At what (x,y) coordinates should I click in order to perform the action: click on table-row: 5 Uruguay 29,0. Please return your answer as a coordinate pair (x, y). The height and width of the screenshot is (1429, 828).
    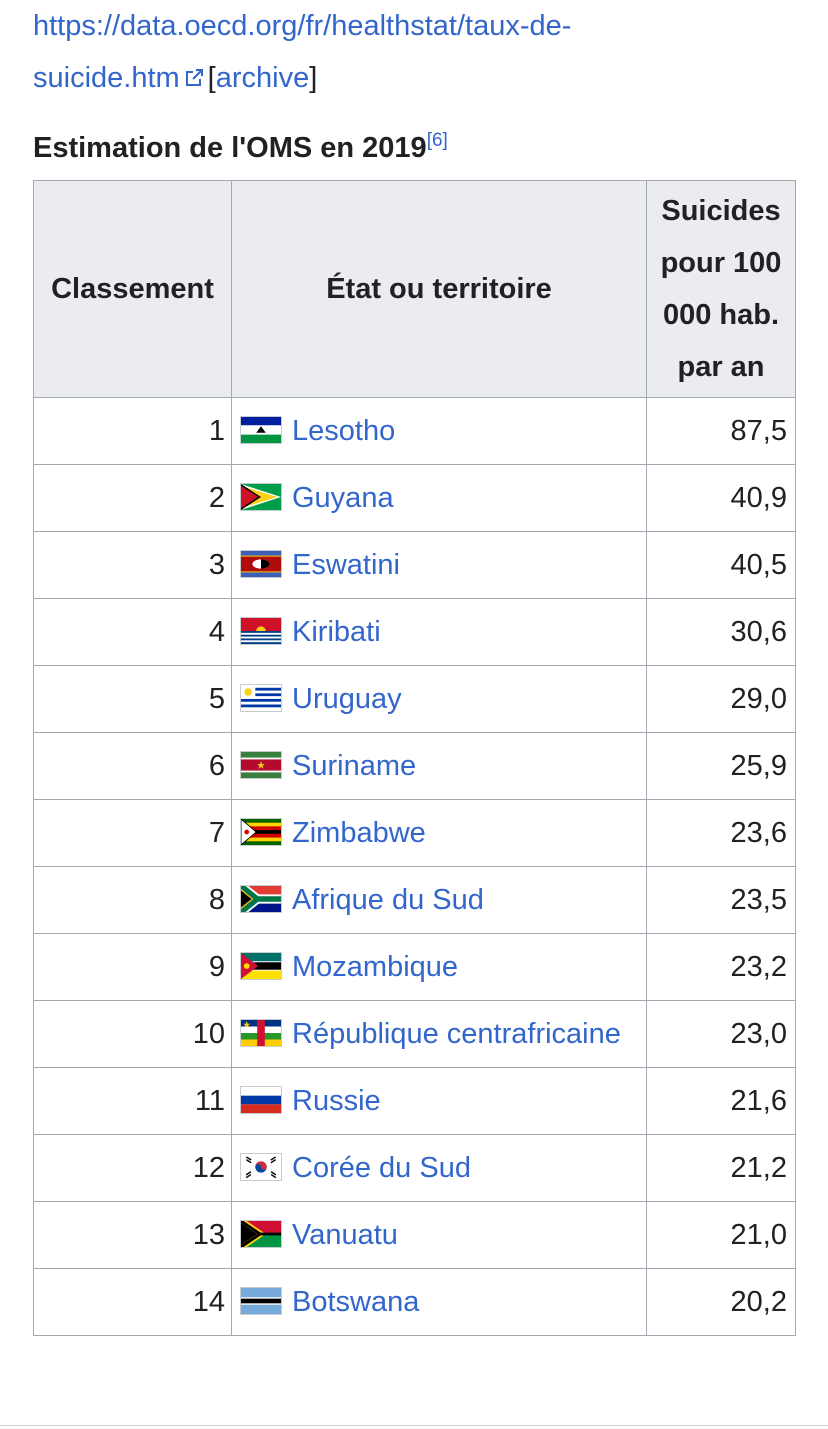
    Looking at the image, I should click on (414, 699).